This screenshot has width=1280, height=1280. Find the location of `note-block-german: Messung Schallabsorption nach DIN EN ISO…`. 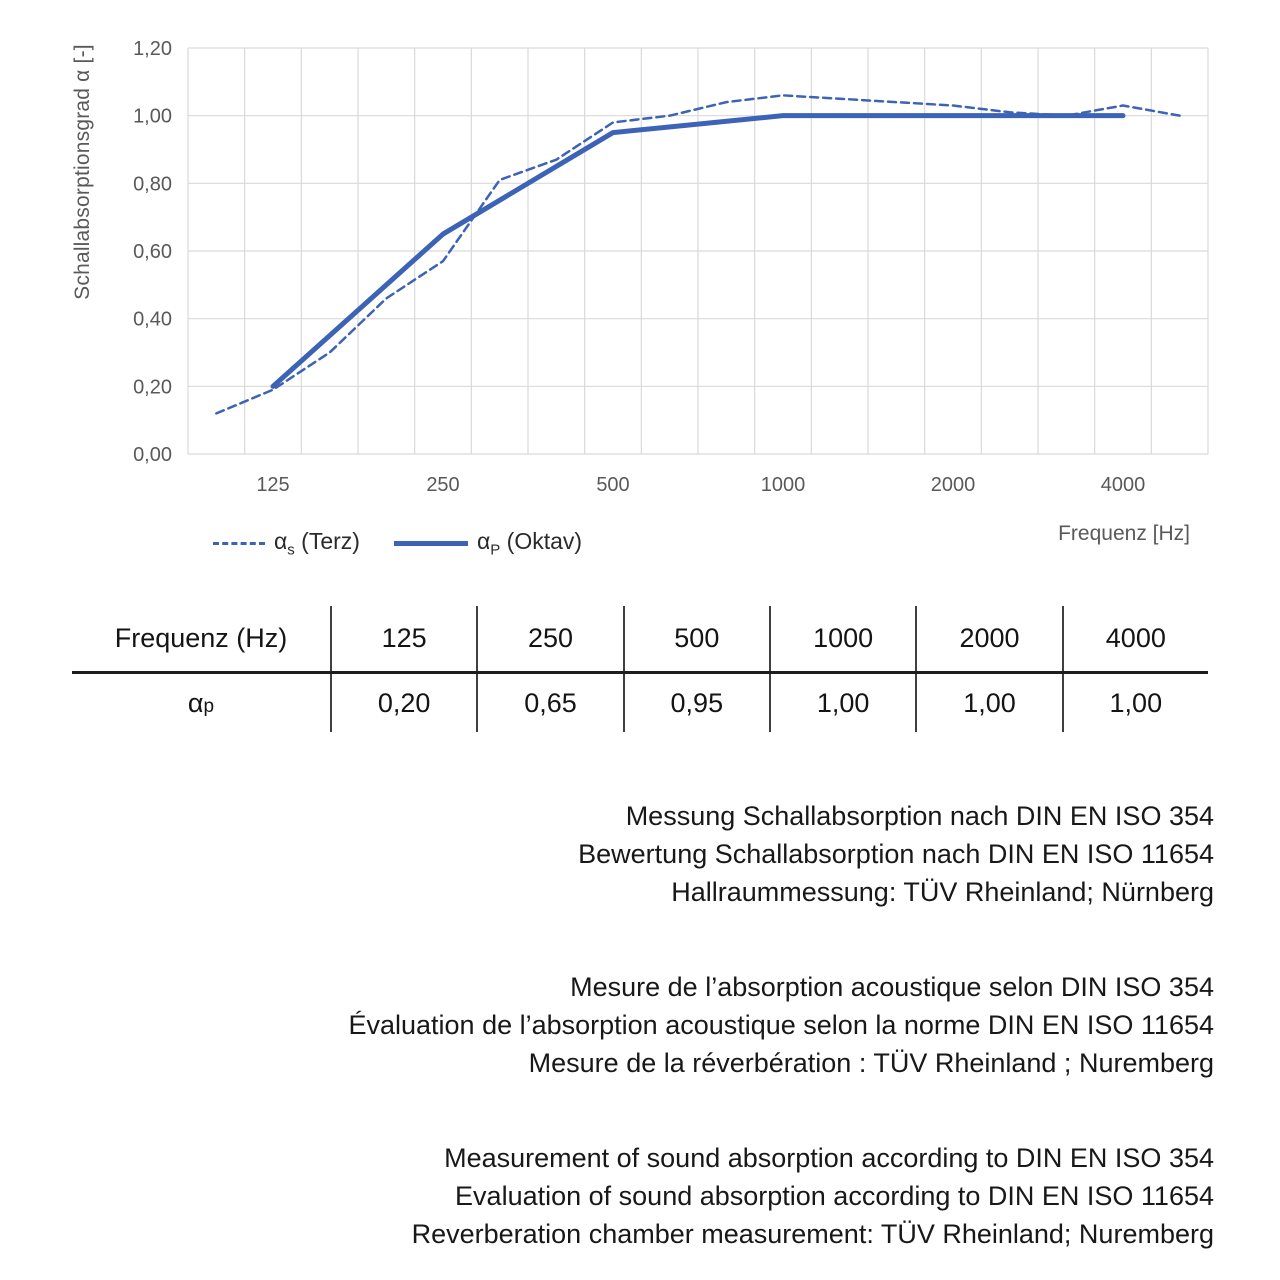

note-block-german: Messung Schallabsorption nach DIN EN ISO… is located at coordinates (607, 854).